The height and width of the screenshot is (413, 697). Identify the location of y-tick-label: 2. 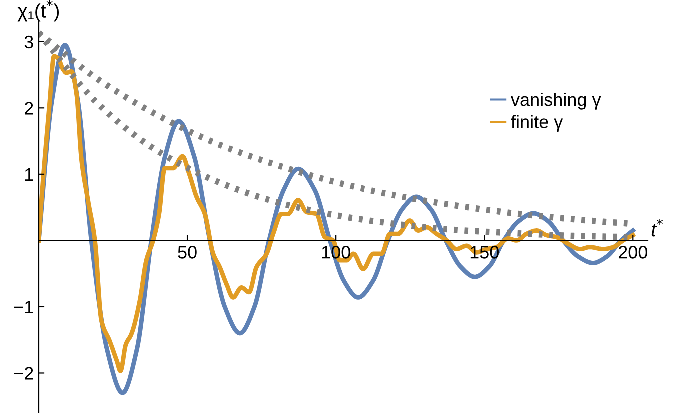
(29, 108).